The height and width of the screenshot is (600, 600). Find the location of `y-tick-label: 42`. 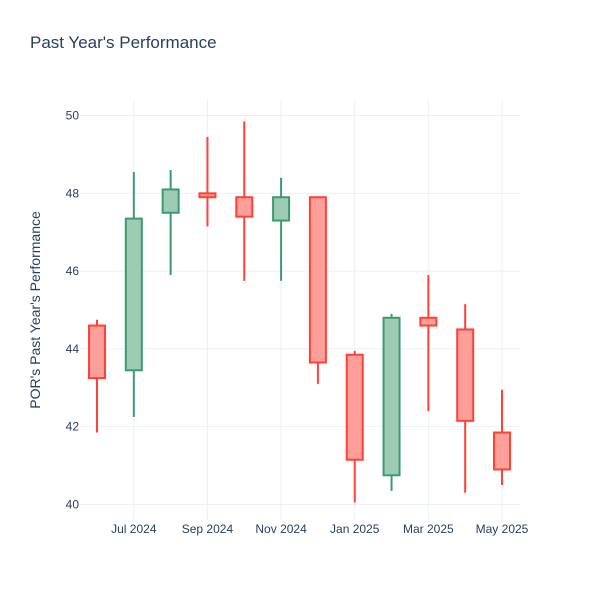

y-tick-label: 42 is located at coordinates (73, 427).